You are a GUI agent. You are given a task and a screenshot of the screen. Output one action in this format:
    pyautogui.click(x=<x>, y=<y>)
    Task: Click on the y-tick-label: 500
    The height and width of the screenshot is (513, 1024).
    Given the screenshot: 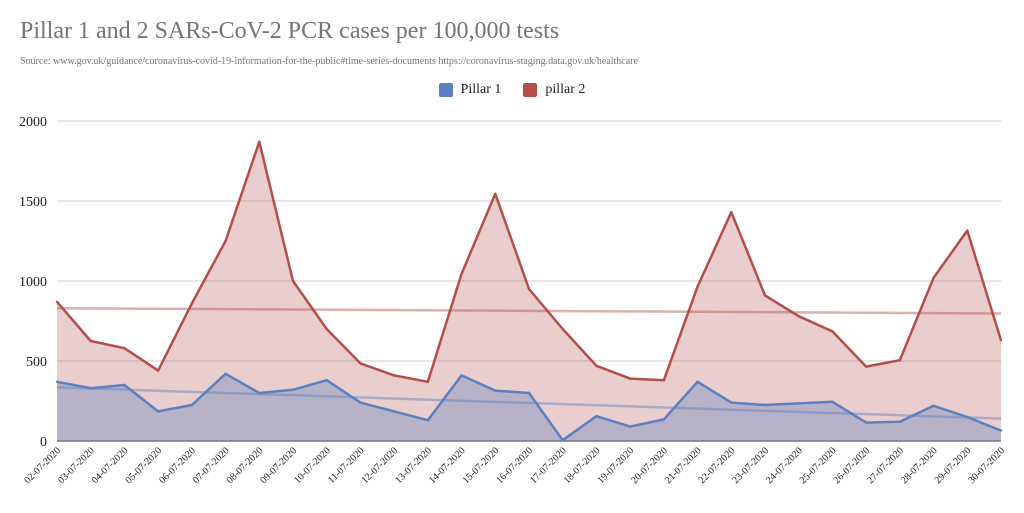 What is the action you would take?
    pyautogui.click(x=36, y=362)
    